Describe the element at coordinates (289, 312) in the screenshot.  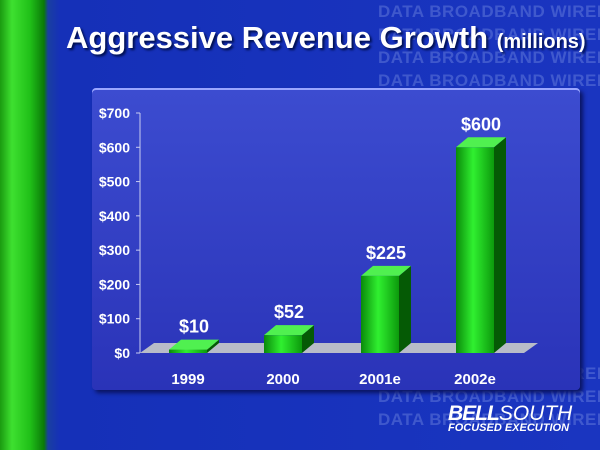
I see `data-label: $52` at that location.